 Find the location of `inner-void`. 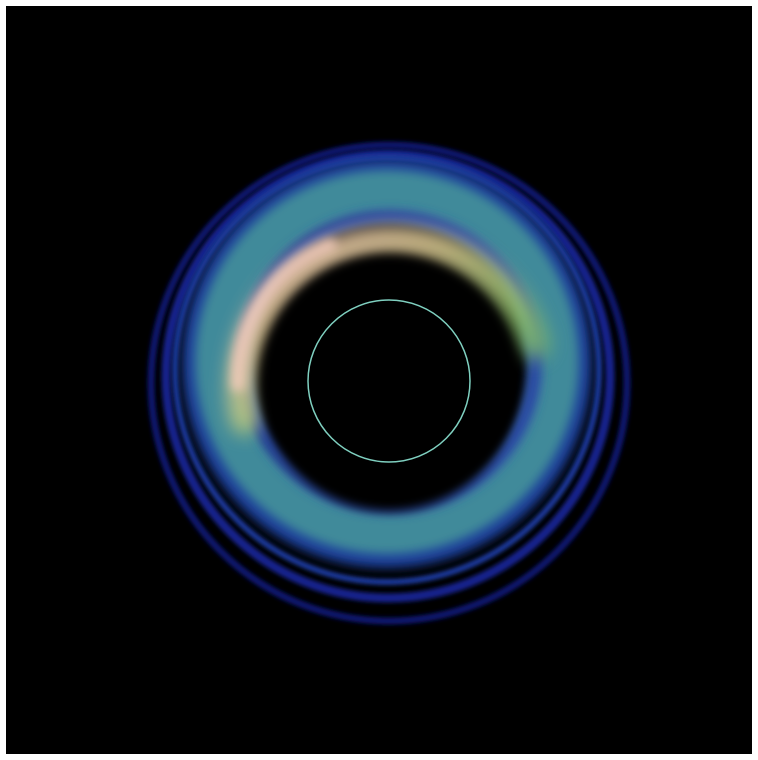

inner-void is located at coordinates (389, 383).